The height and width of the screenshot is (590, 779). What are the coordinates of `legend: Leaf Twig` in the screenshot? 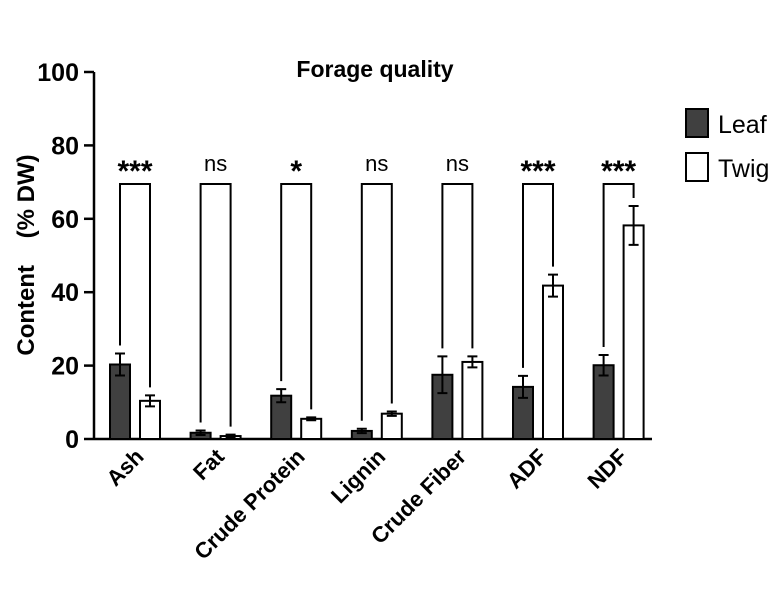 It's located at (727, 145).